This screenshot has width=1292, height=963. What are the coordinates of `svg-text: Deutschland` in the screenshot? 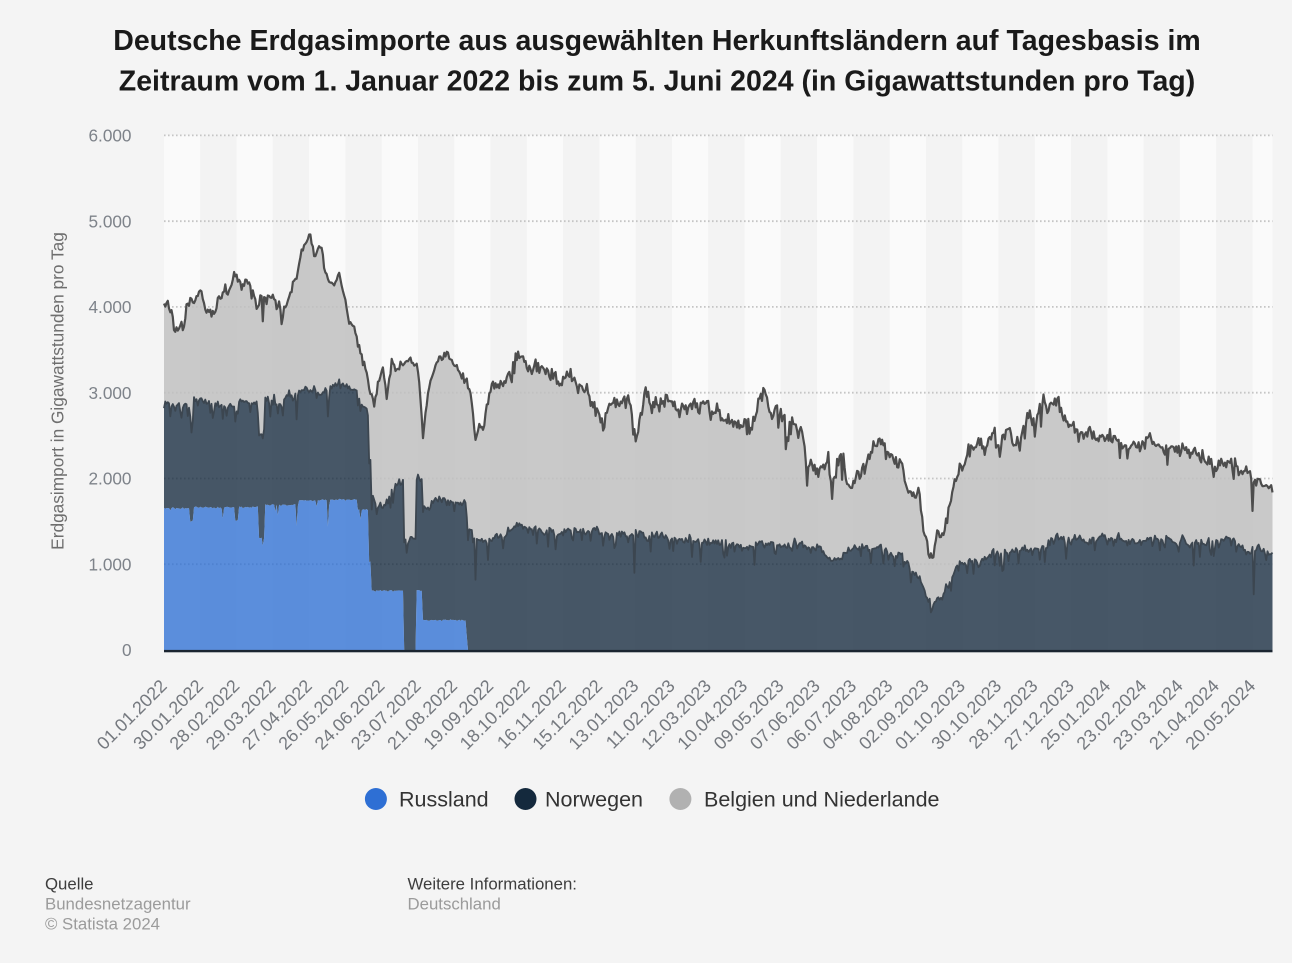 It's located at (454, 904).